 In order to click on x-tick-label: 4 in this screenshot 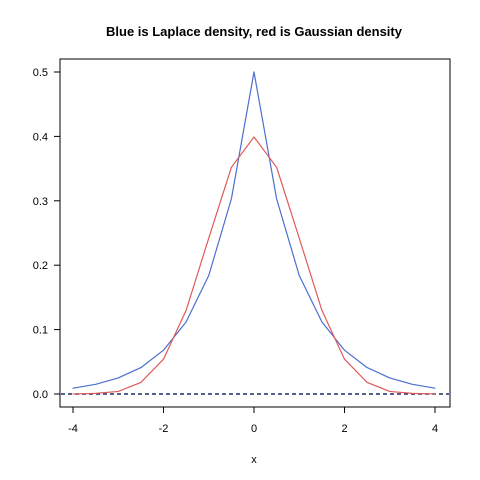, I will do `click(435, 429)`.